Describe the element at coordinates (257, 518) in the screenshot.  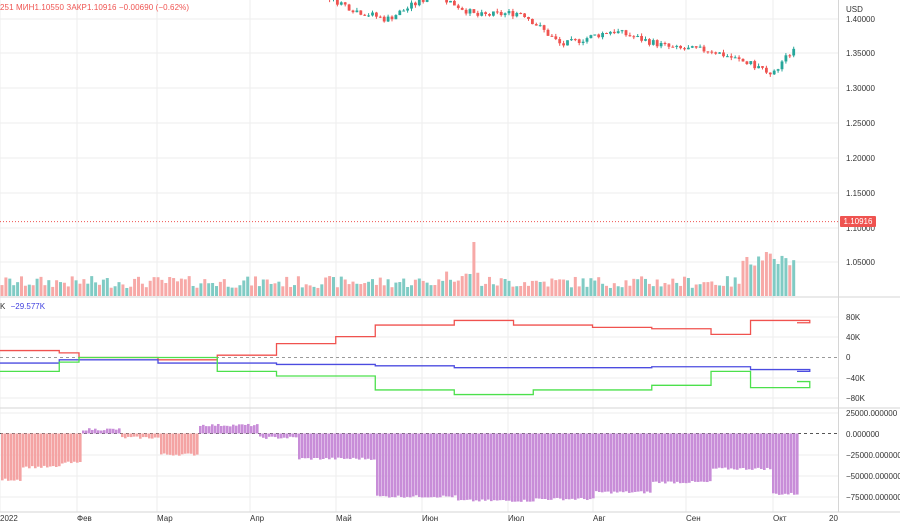
I see `time-label: Апр` at that location.